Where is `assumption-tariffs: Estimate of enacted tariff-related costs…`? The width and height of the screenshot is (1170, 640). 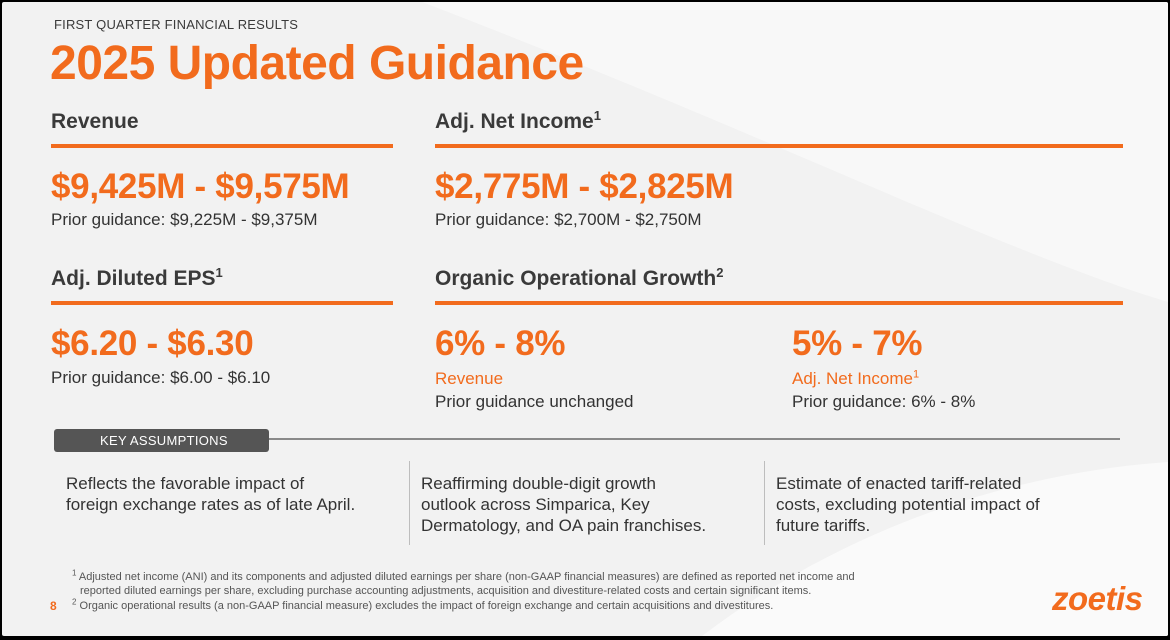
assumption-tariffs: Estimate of enacted tariff-related costs… is located at coordinates (908, 504).